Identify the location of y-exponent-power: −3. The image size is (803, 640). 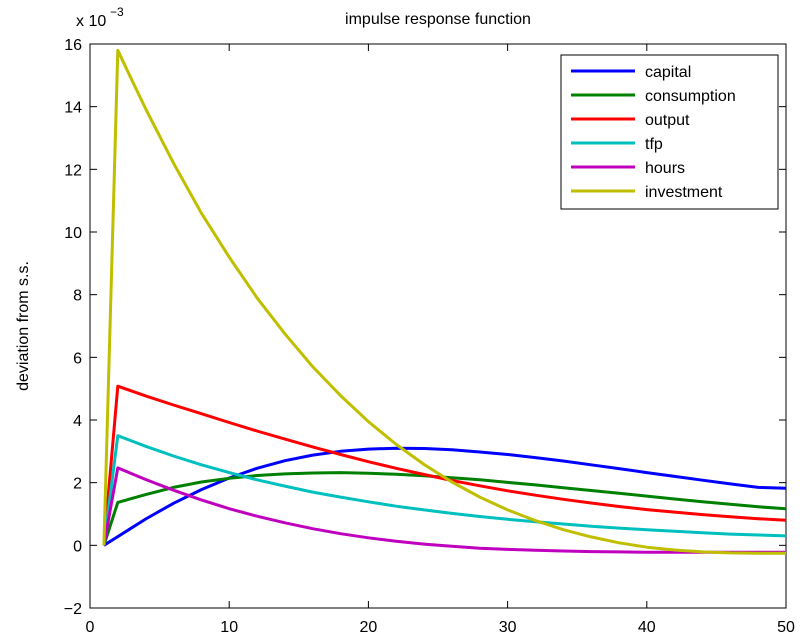
(117, 12).